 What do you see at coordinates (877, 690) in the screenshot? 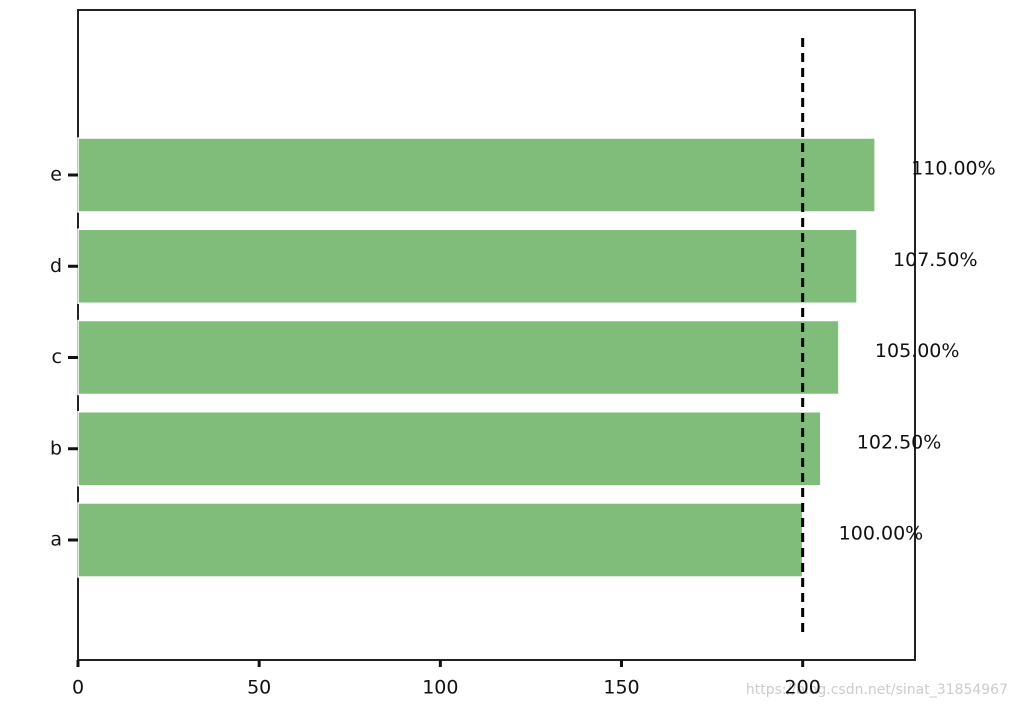
I see `watermark: https://blog.csdn.net/sinat_31854967` at bounding box center [877, 690].